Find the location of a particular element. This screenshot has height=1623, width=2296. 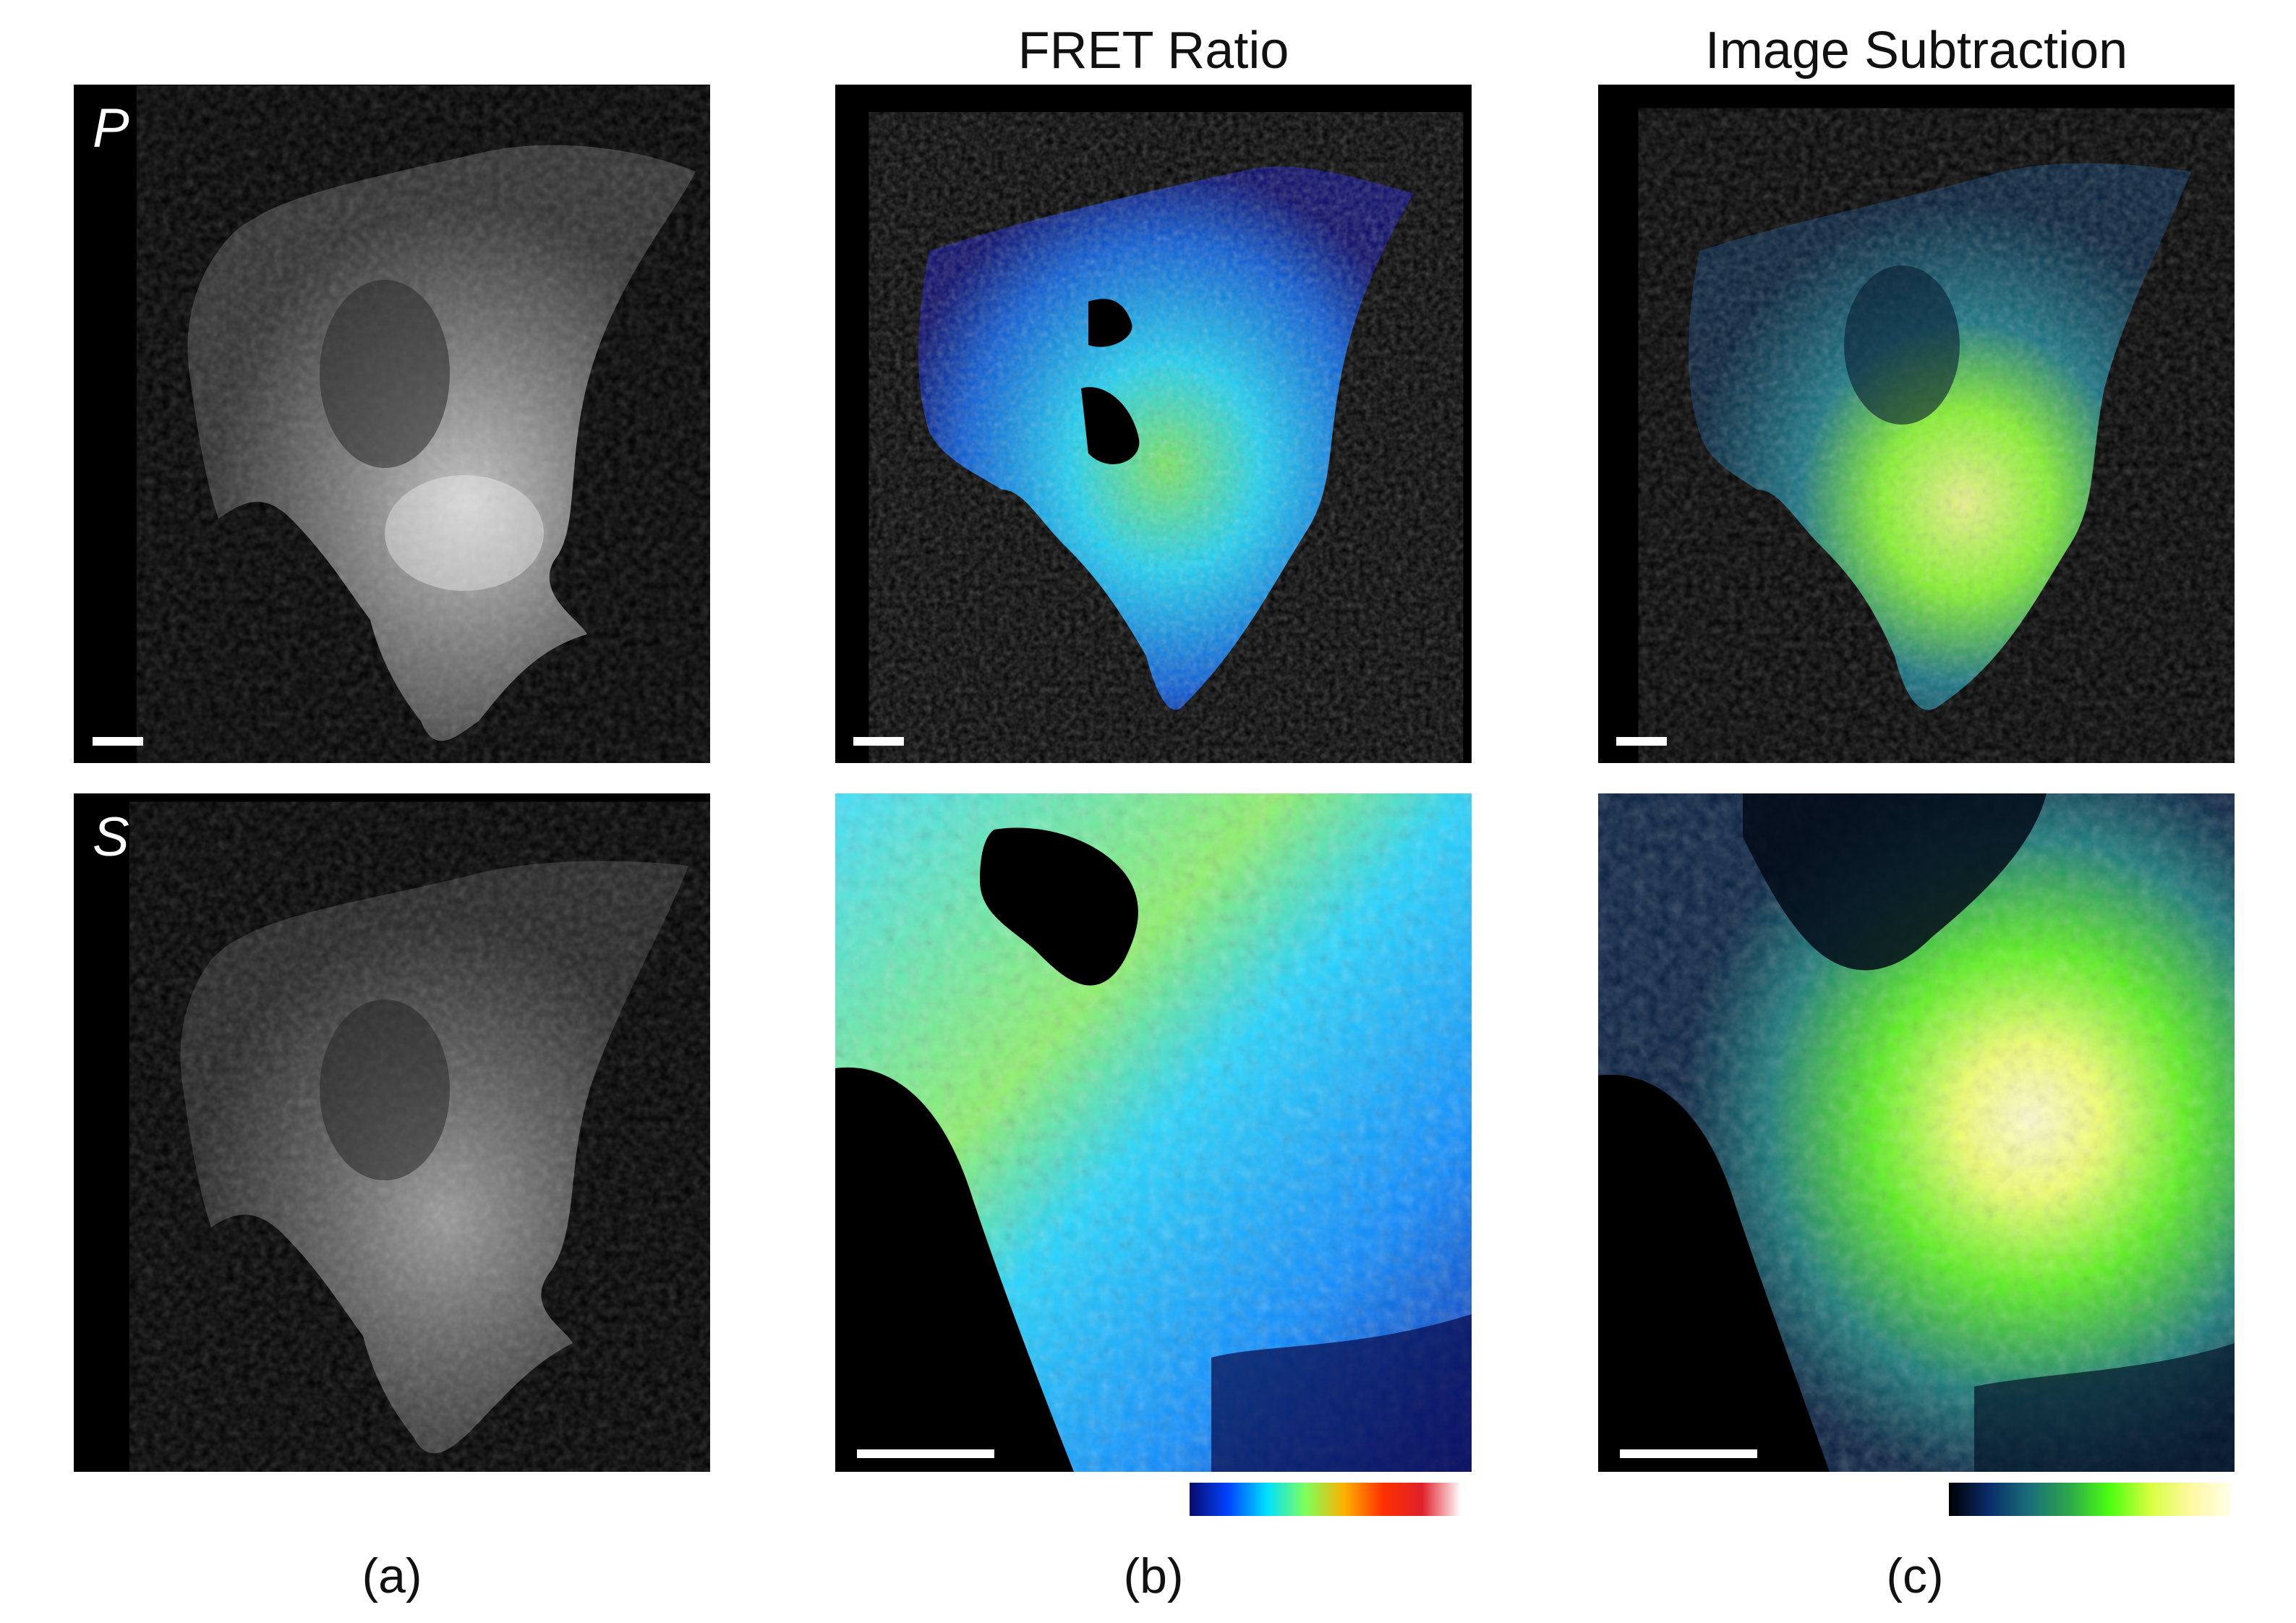

s-panel-label: S is located at coordinates (111, 837).